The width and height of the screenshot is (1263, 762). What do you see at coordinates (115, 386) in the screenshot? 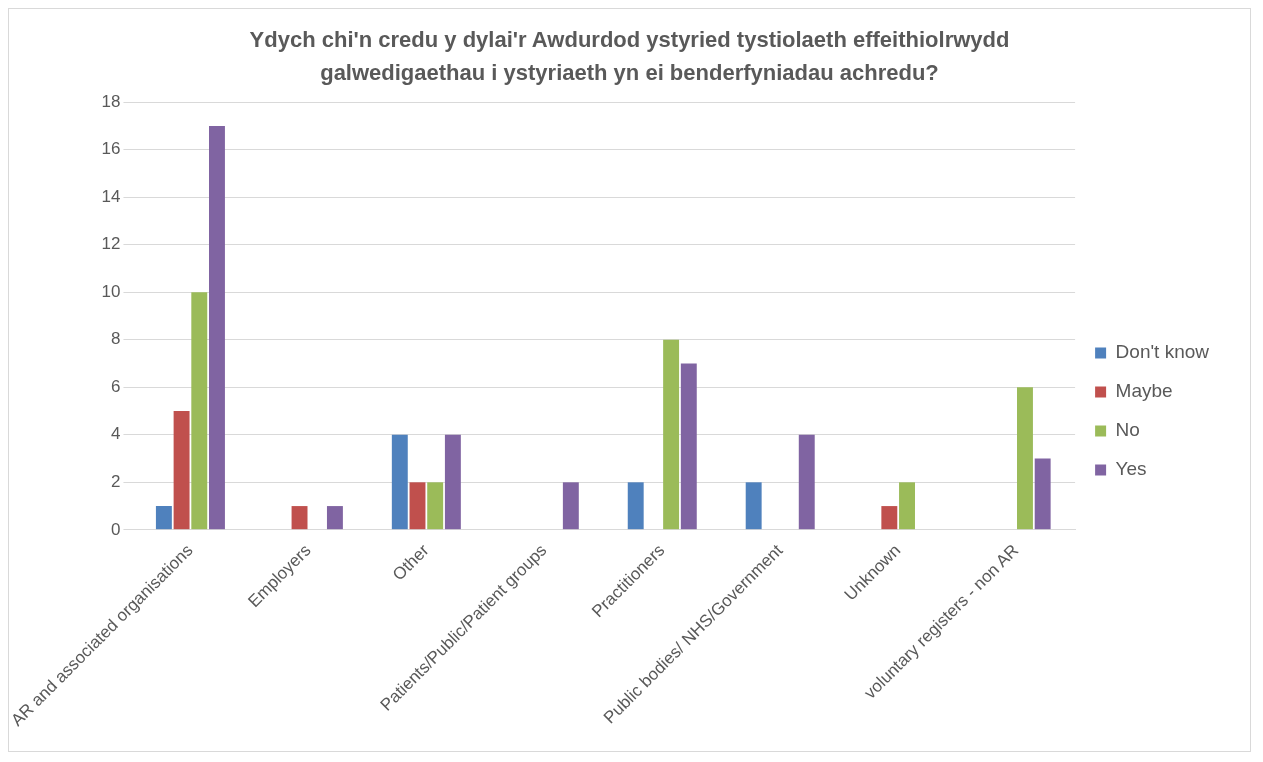
I see `y-tick-label: 6` at bounding box center [115, 386].